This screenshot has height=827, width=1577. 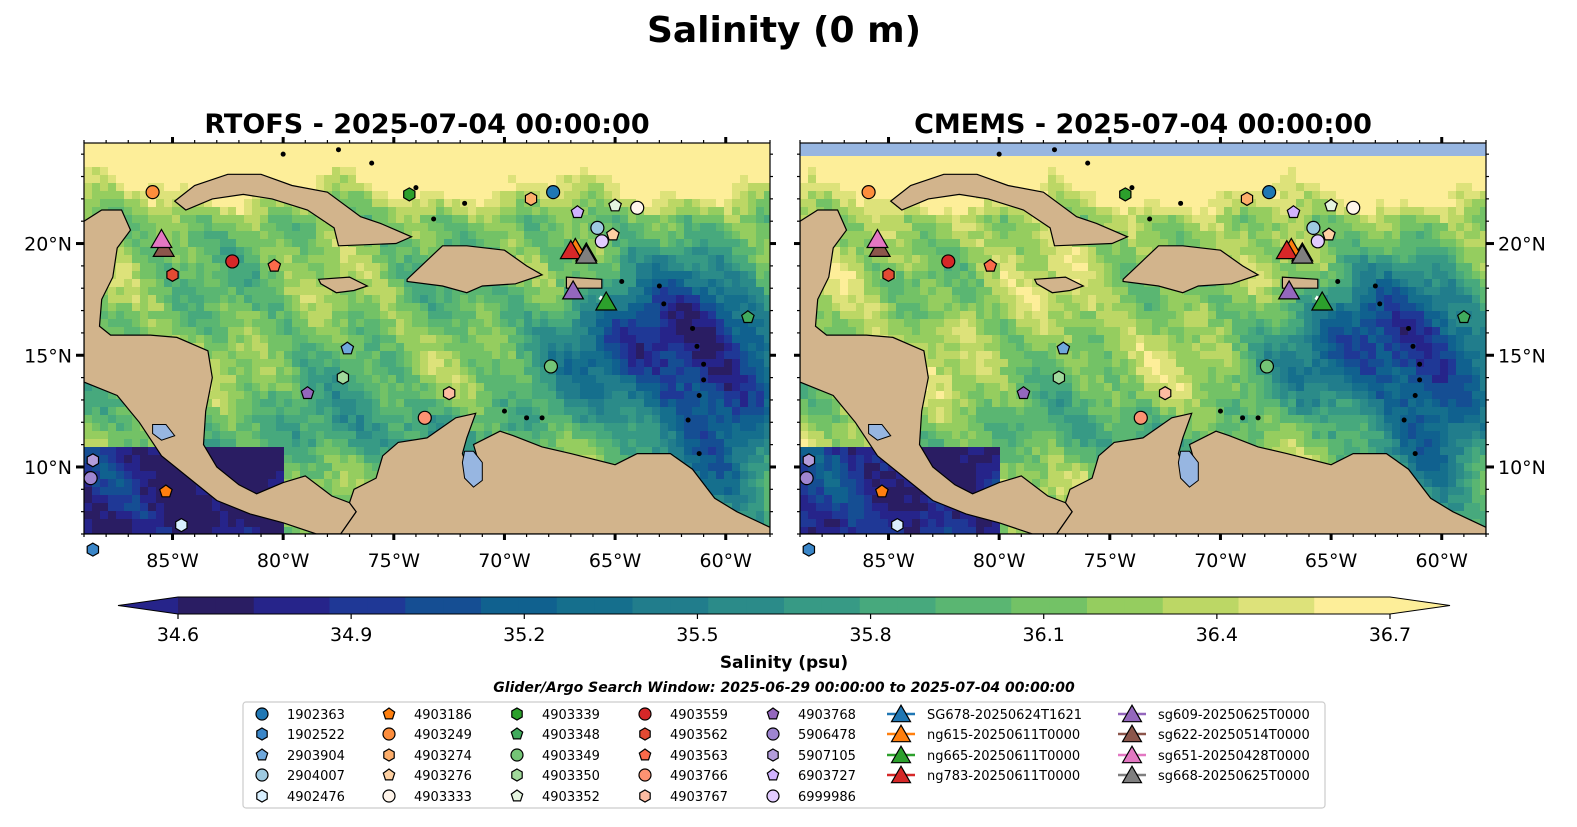 I want to click on lon-tick-label: 80°W, so click(x=999, y=561).